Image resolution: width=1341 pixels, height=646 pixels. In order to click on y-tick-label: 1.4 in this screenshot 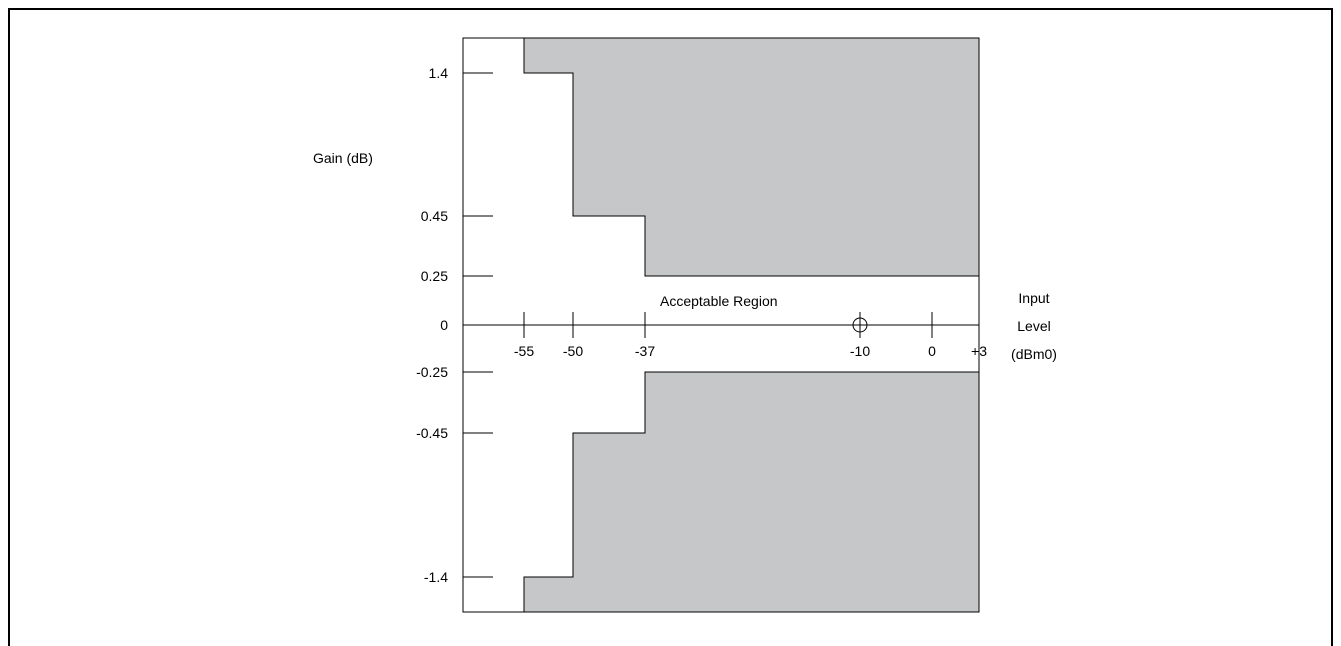, I will do `click(439, 73)`.